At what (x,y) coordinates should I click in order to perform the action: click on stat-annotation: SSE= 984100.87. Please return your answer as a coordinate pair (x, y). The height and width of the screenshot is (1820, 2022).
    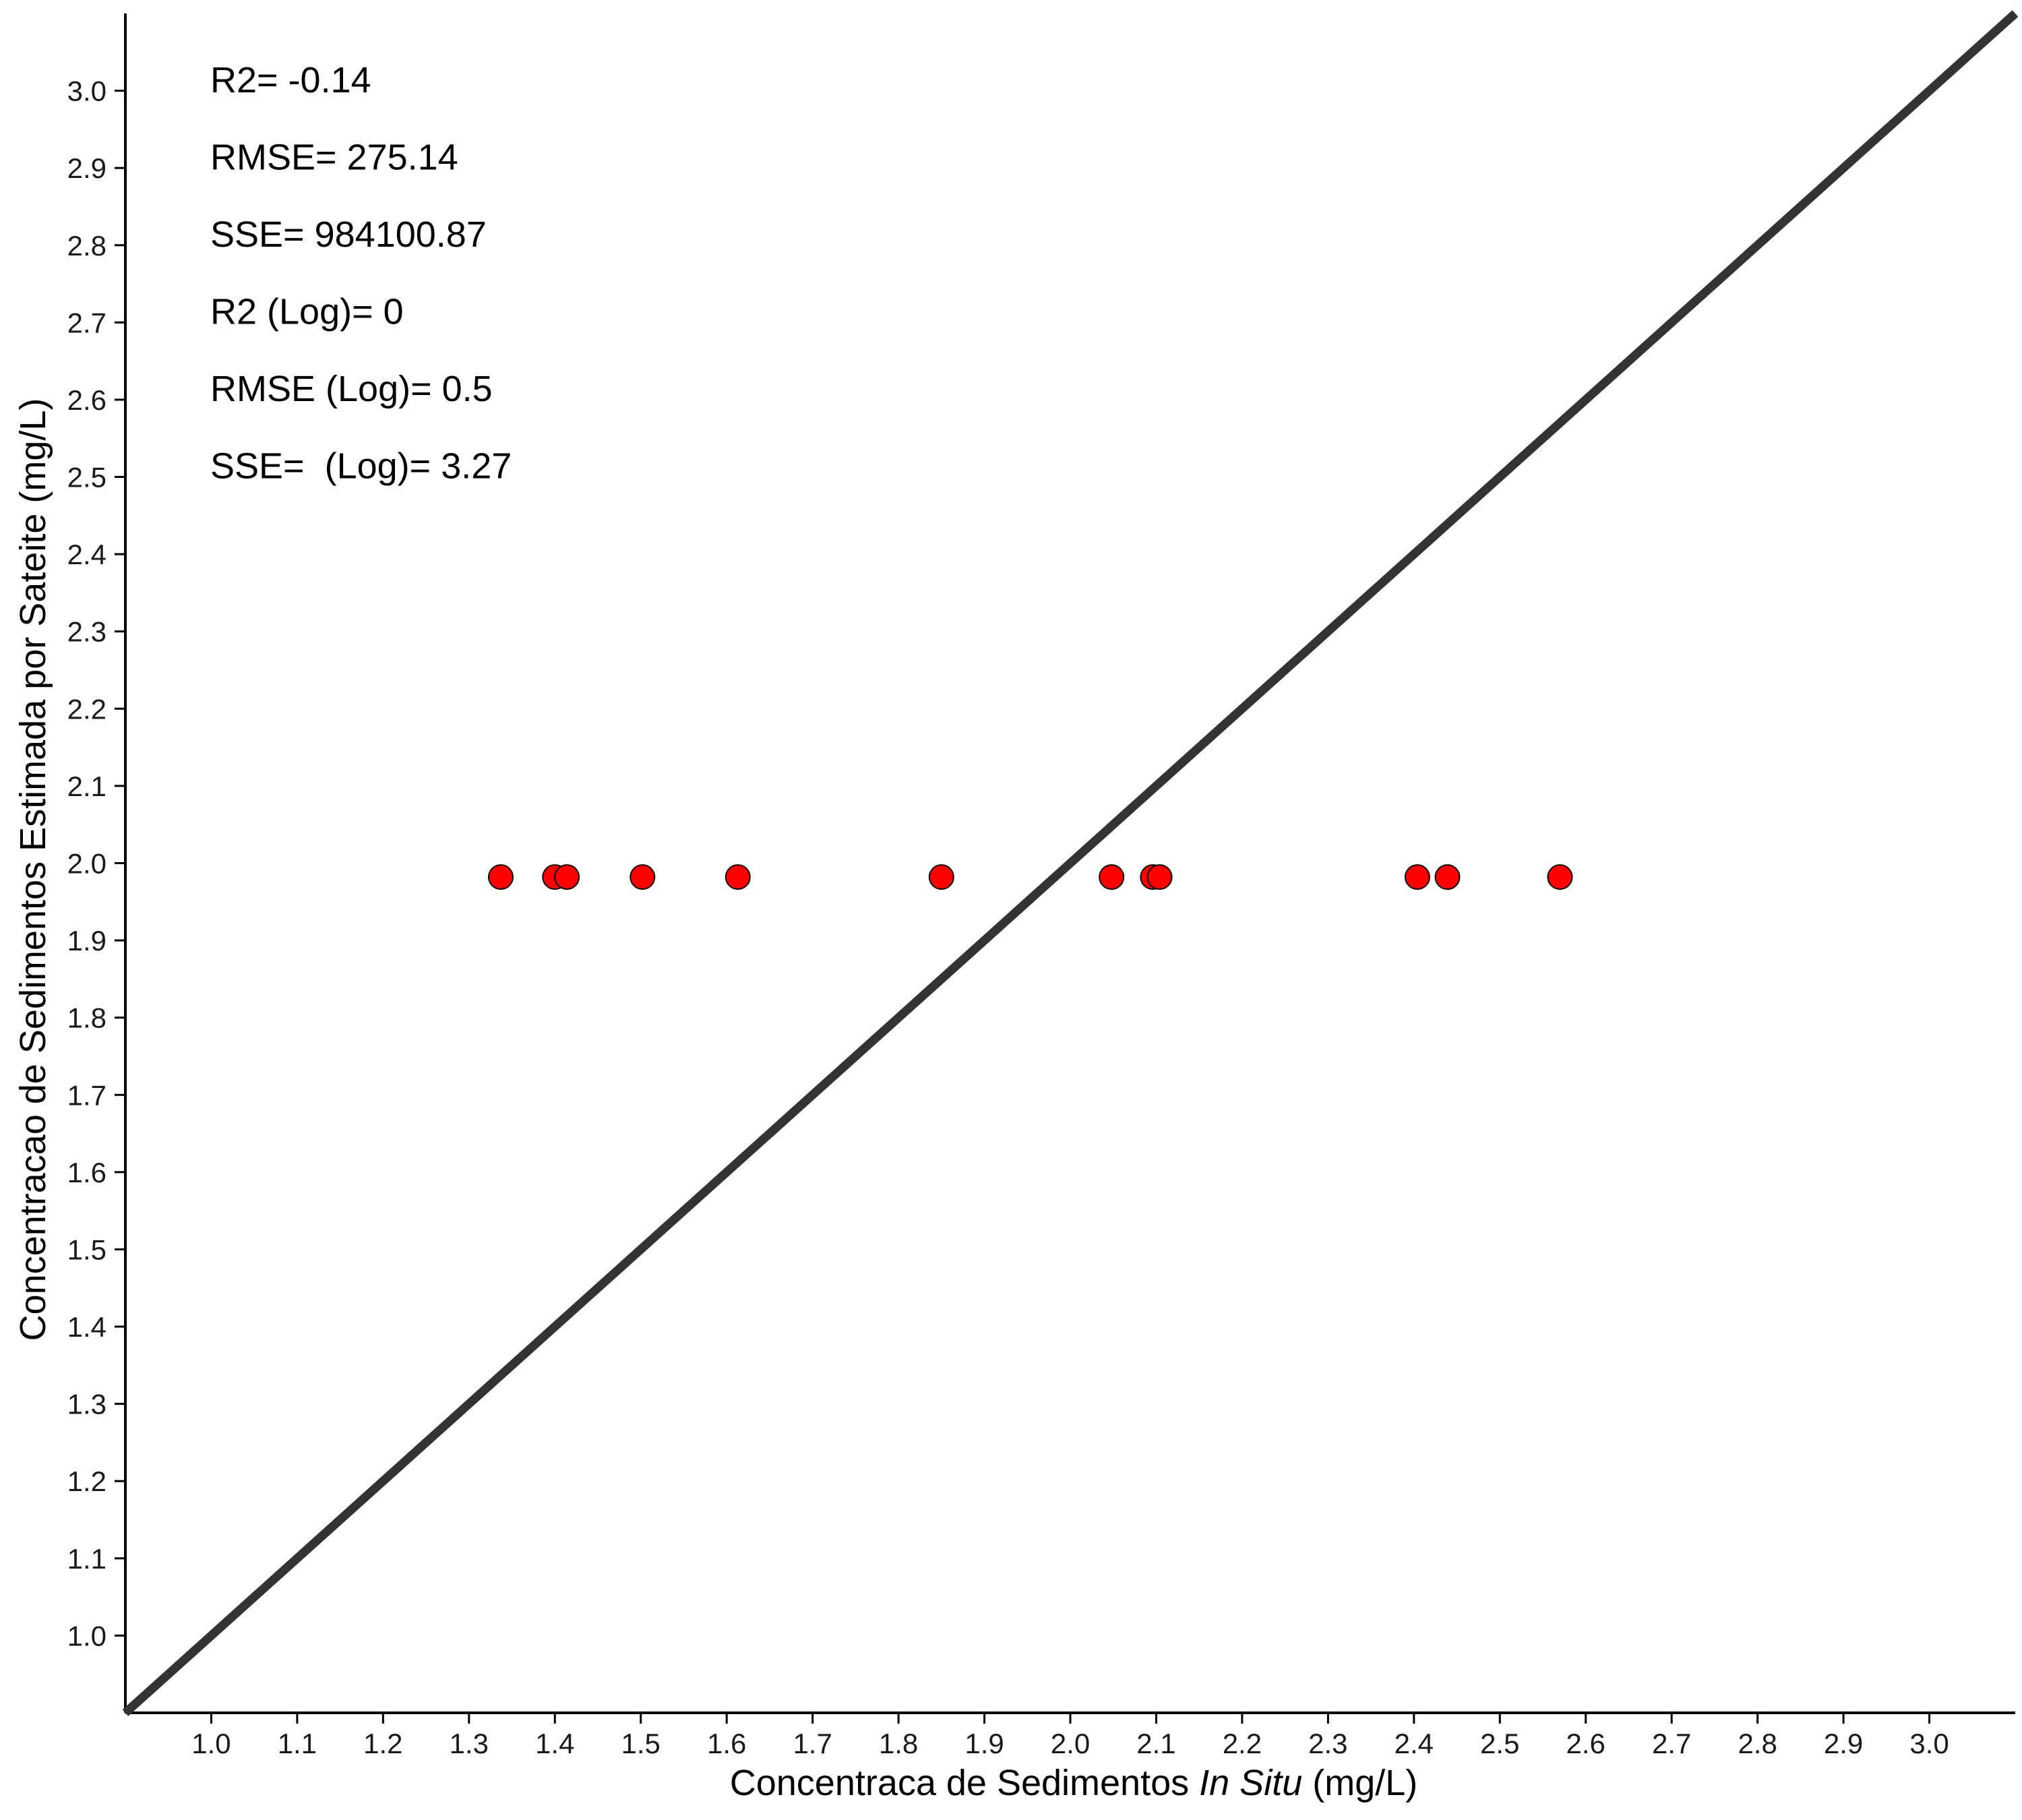
    Looking at the image, I should click on (348, 234).